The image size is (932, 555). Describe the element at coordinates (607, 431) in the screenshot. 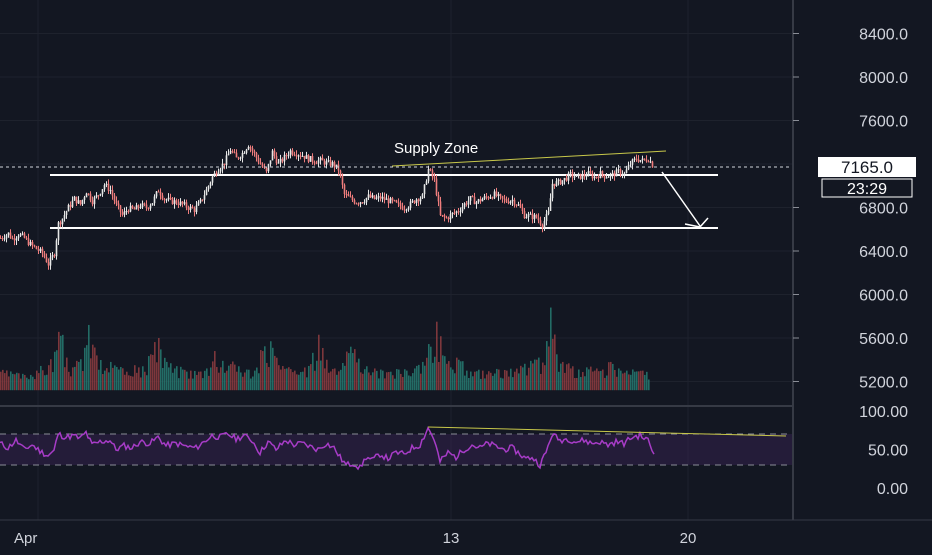

I see `rsi-trendline` at that location.